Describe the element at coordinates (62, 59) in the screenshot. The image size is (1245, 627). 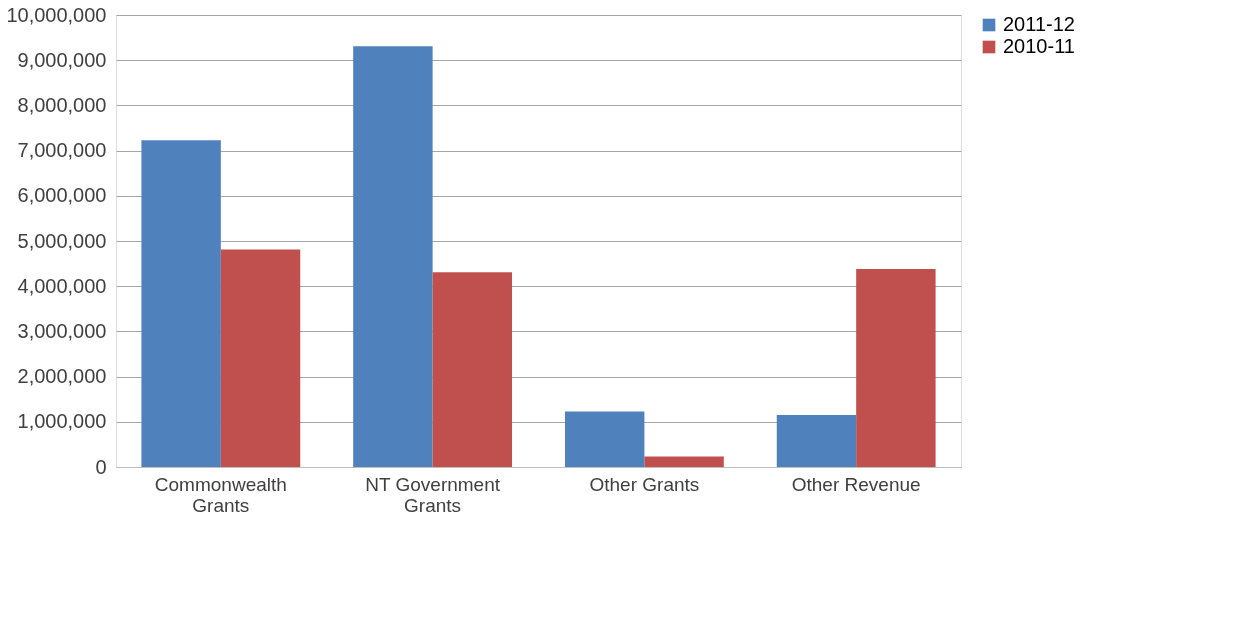
I see `y-tick-label: 9,000,000` at that location.